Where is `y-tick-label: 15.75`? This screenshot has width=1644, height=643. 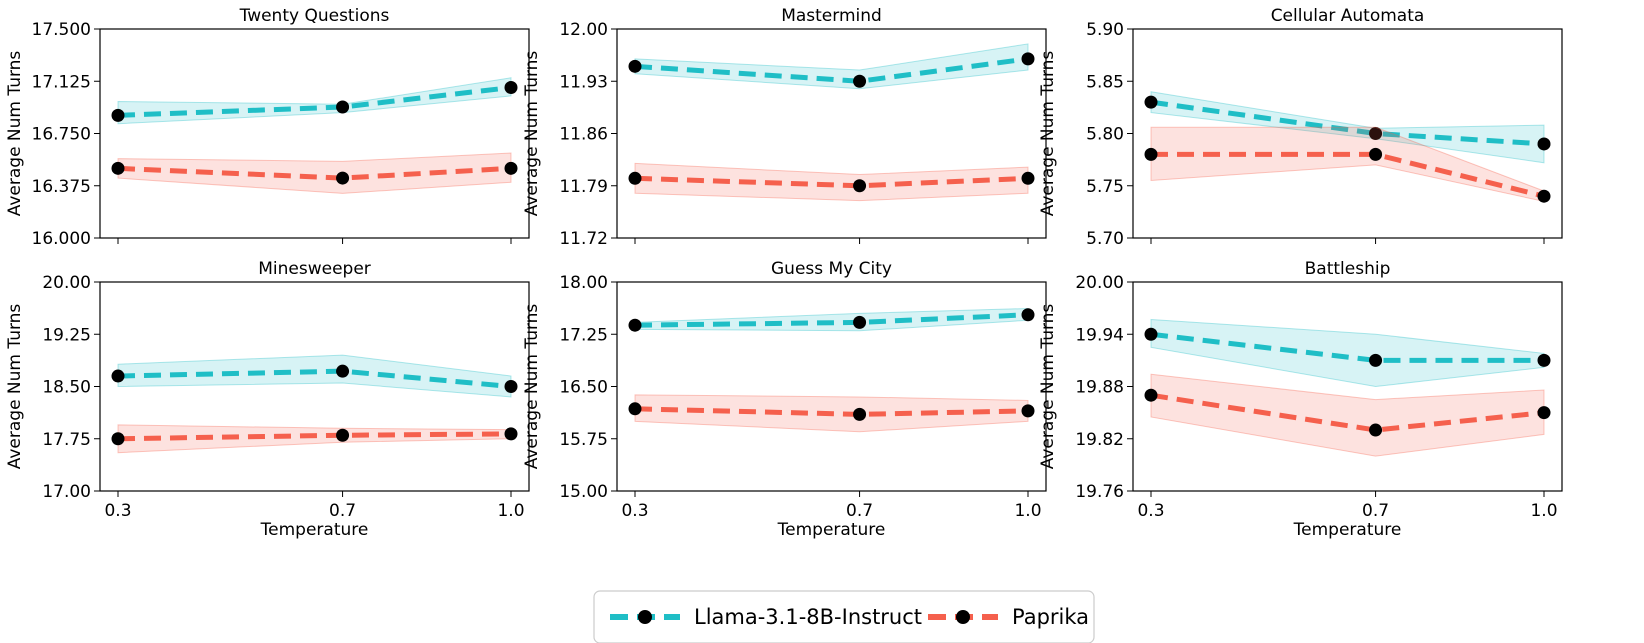
y-tick-label: 15.75 is located at coordinates (583, 440).